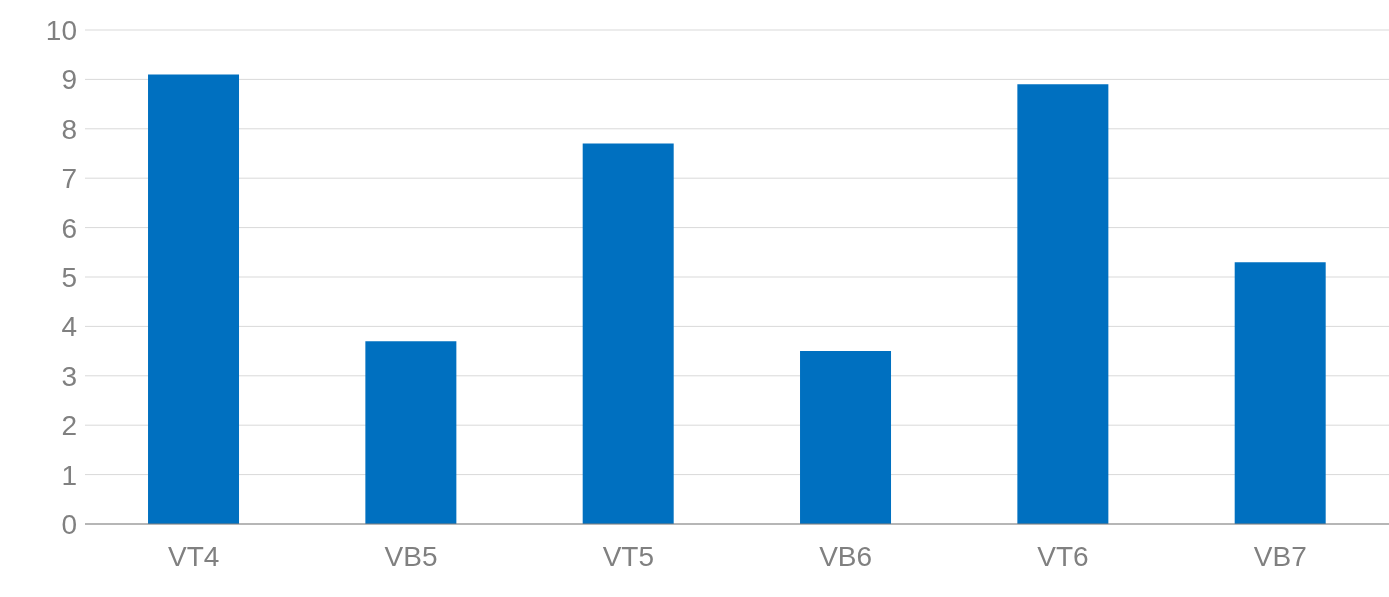 This screenshot has width=1389, height=597. What do you see at coordinates (193, 556) in the screenshot?
I see `x-tick-label: VT4` at bounding box center [193, 556].